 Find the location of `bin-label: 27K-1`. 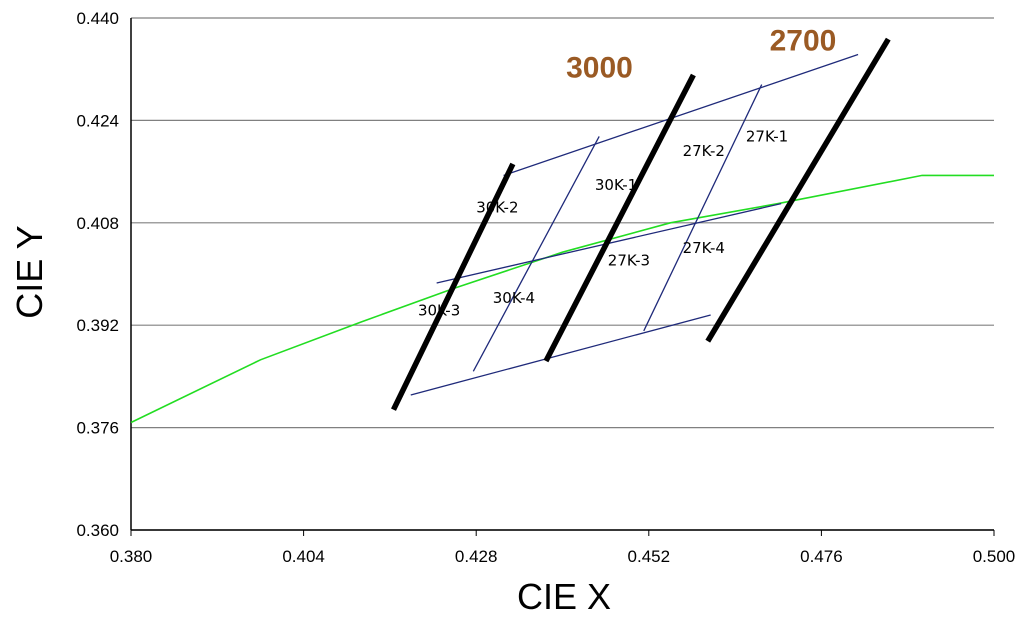

bin-label: 27K-1 is located at coordinates (767, 137).